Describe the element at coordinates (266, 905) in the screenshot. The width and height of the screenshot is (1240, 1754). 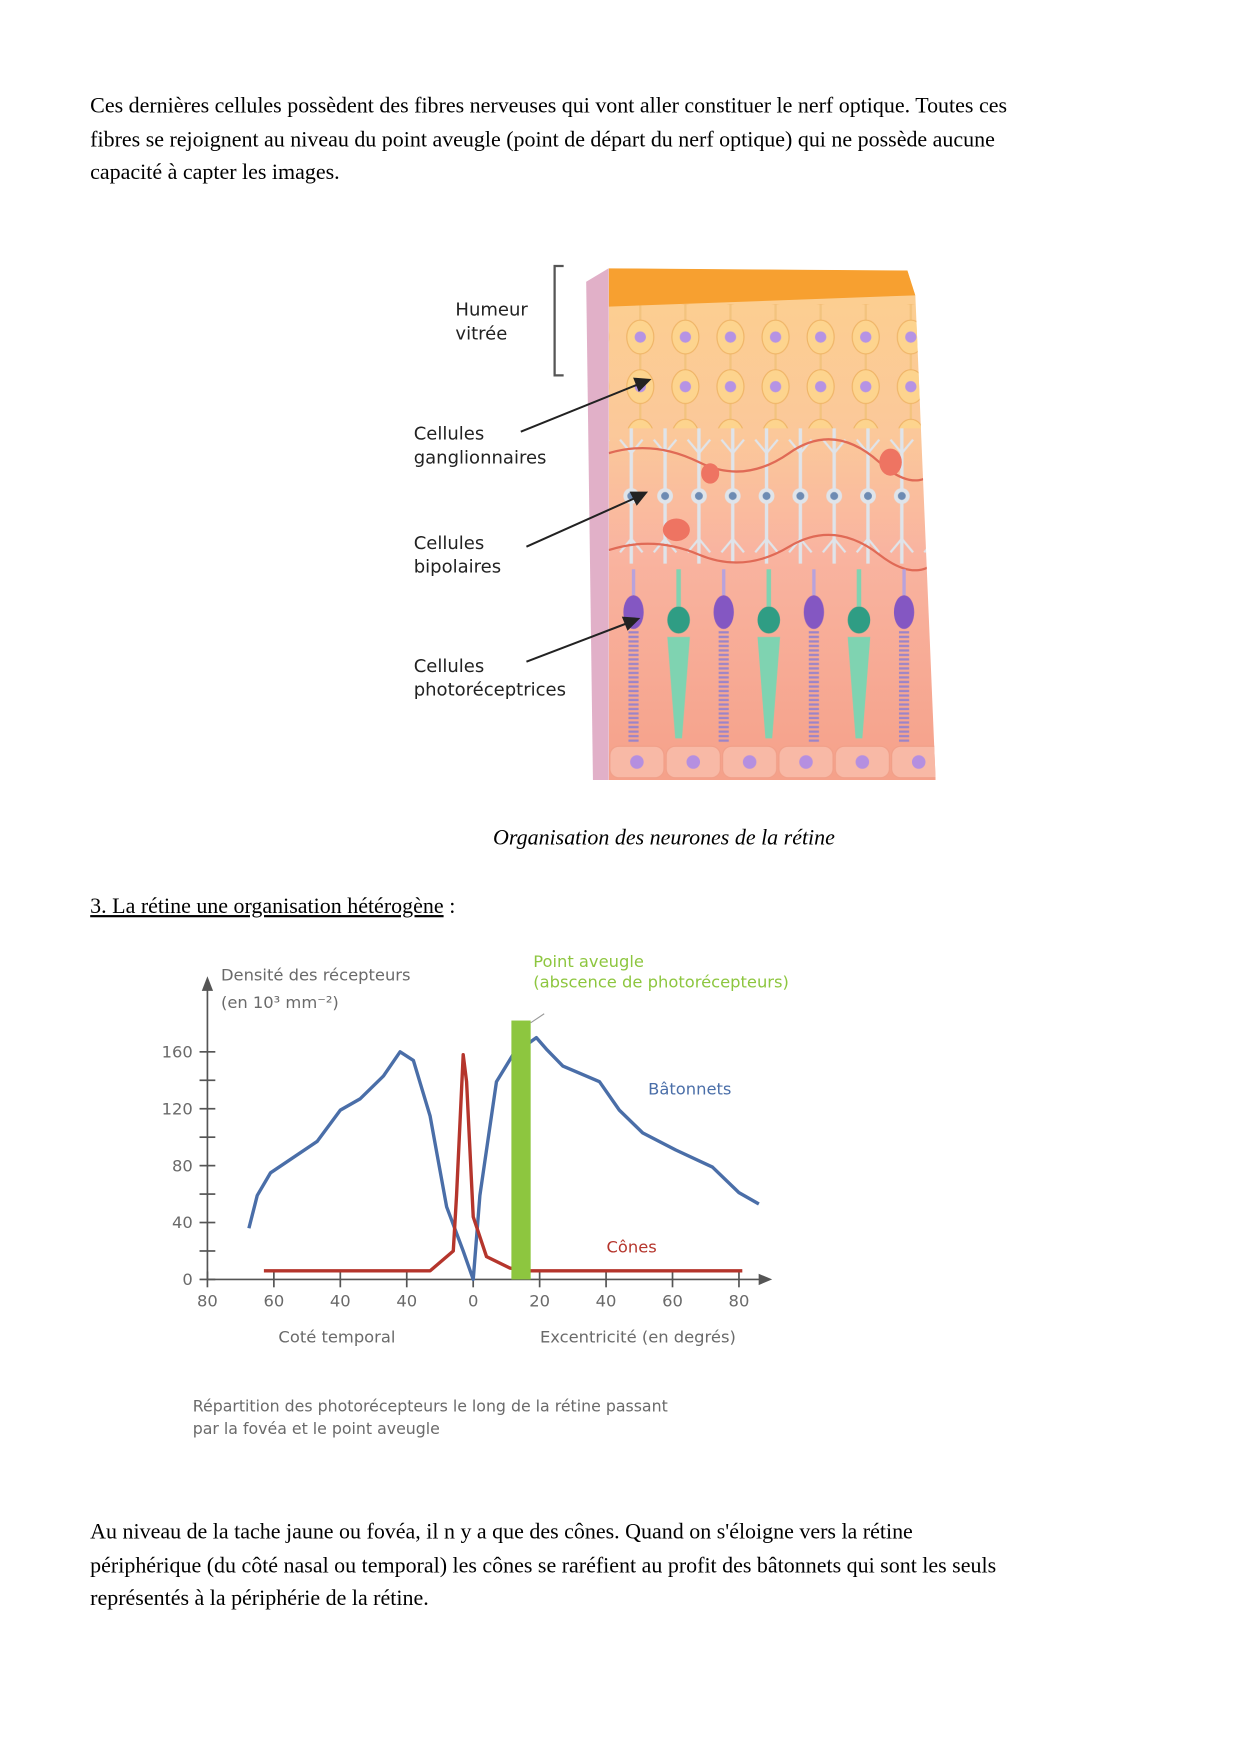
I see `heading-text: 3. La rétine une organisation hétérogène` at that location.